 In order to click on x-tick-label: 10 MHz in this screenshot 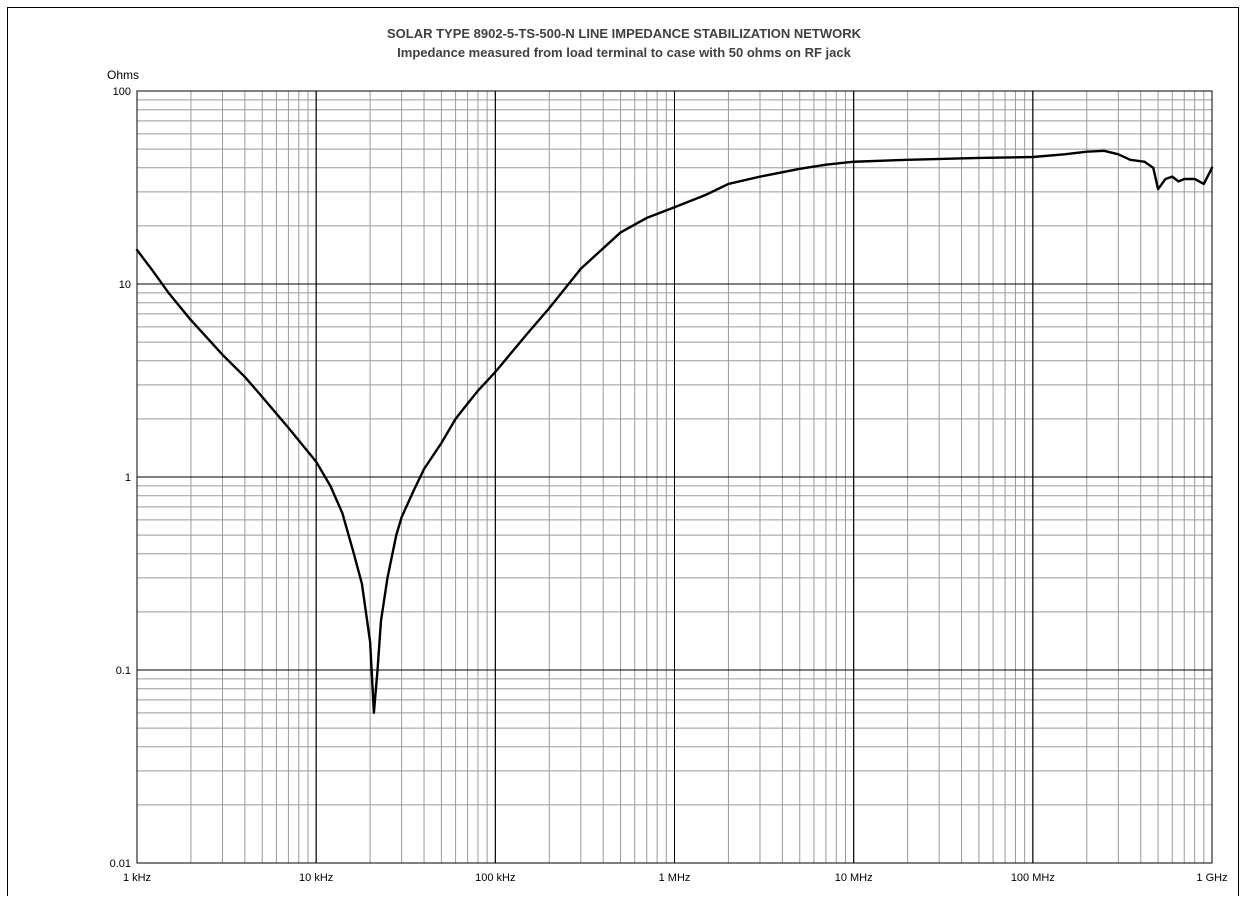, I will do `click(854, 878)`.